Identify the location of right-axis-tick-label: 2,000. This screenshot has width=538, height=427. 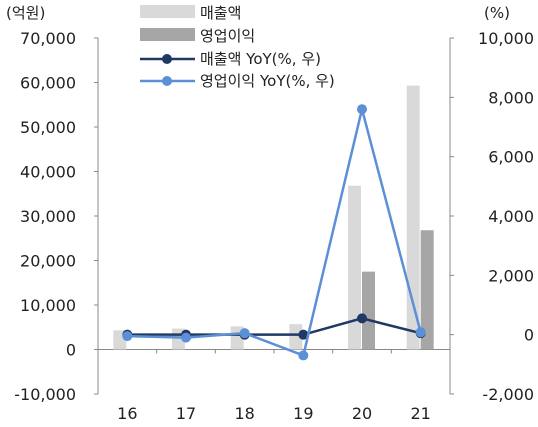
(511, 275).